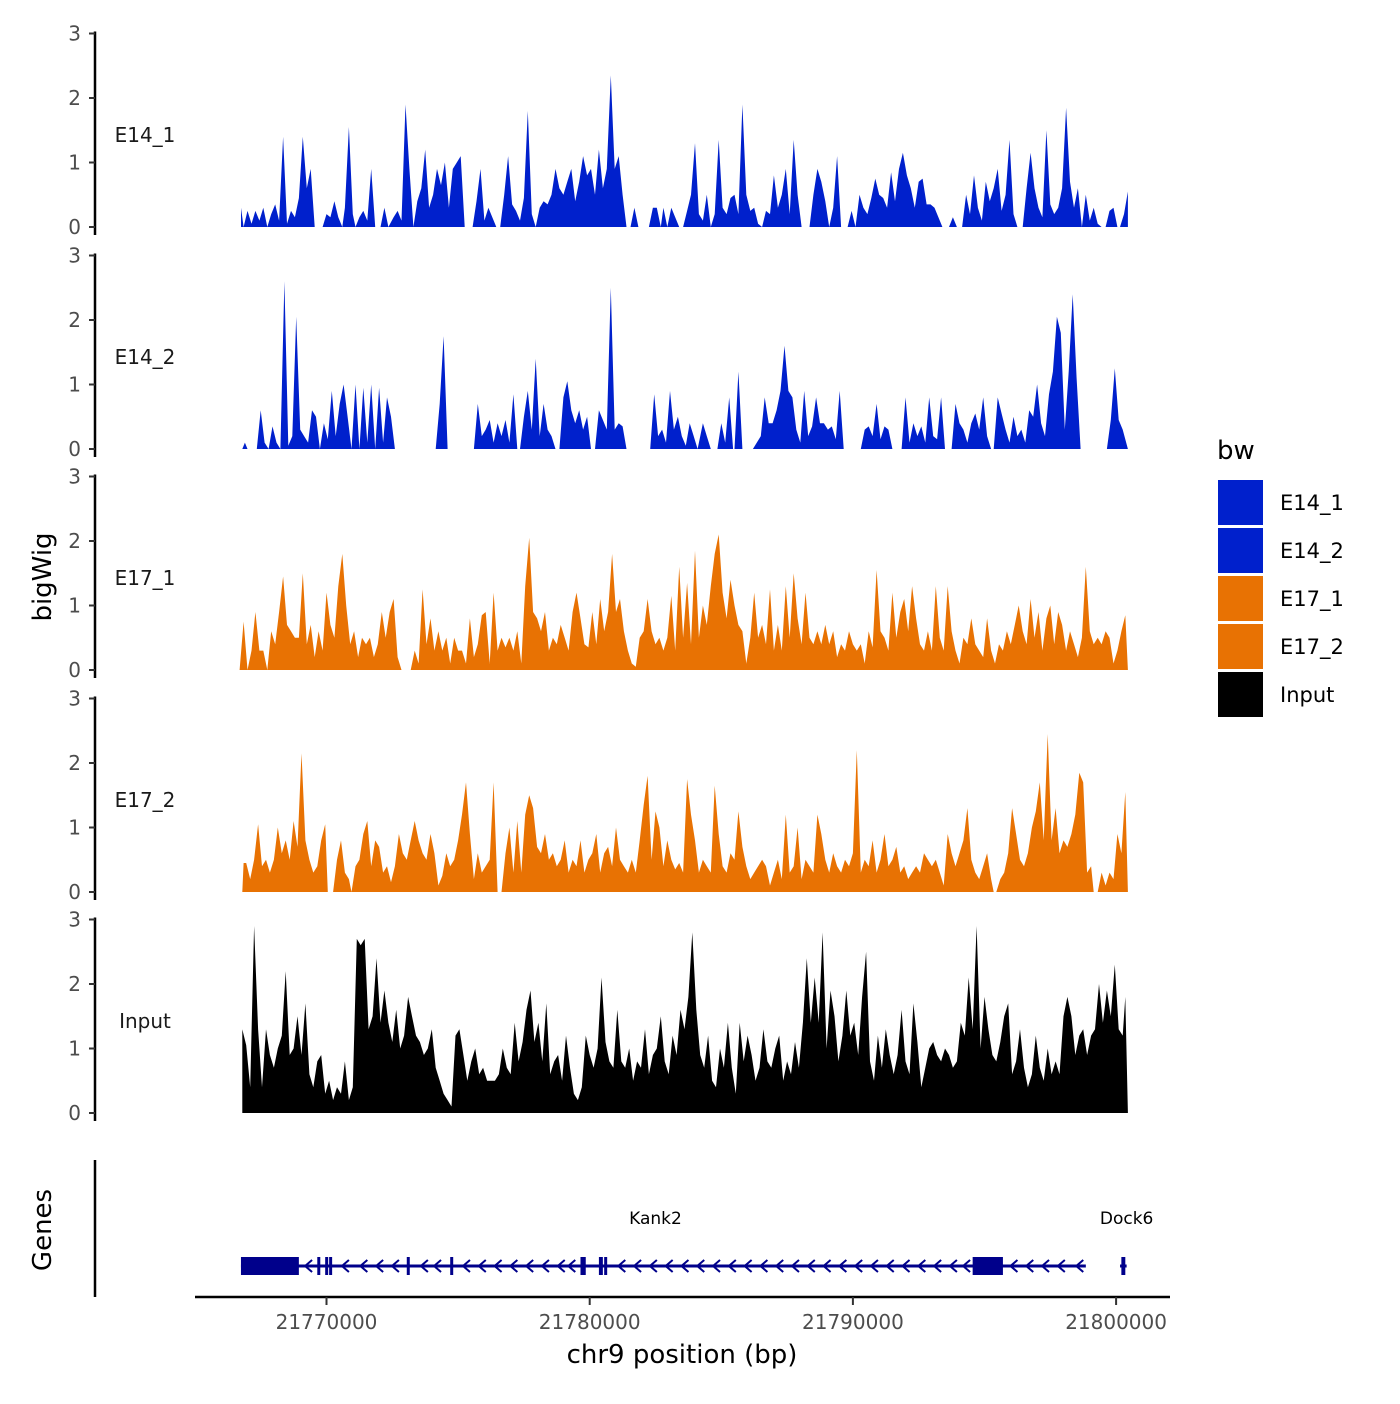 Image resolution: width=1400 pixels, height=1404 pixels. Describe the element at coordinates (145, 800) in the screenshot. I see `track-label: E17_2` at that location.